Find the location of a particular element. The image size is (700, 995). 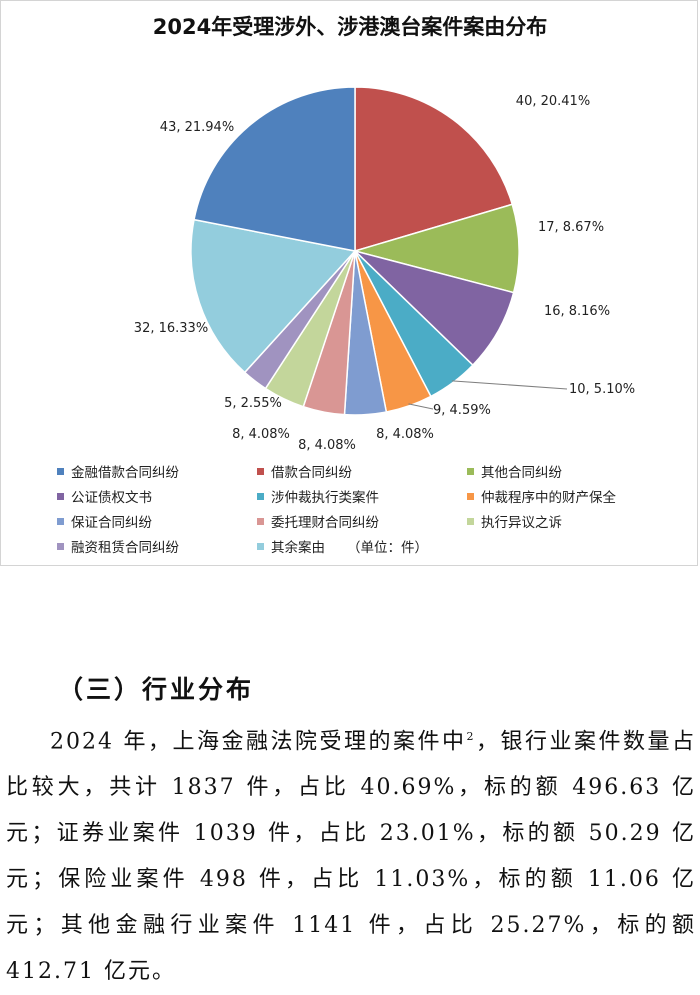

legend-item: 涉仲裁执行类案件 is located at coordinates (362, 496).